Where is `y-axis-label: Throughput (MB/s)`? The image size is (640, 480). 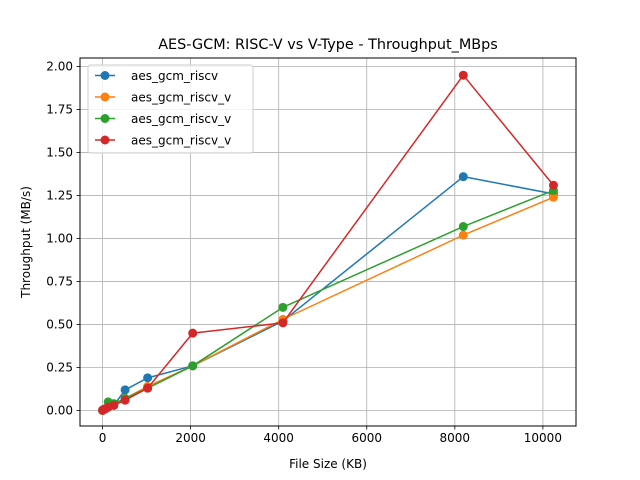 y-axis-label: Throughput (MB/s) is located at coordinates (26, 242).